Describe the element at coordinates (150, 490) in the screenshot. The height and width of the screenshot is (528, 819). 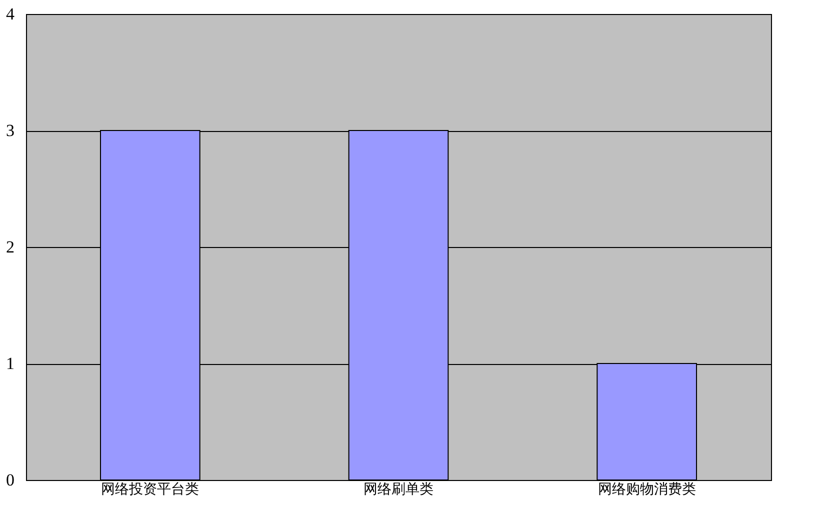
I see `x-tick-label: 网络投资平台类` at that location.